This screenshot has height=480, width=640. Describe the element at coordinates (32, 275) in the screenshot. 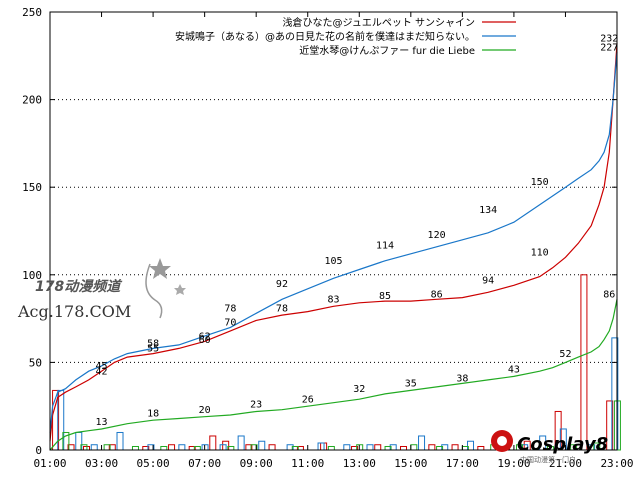

I see `y-tick-label: 100` at that location.